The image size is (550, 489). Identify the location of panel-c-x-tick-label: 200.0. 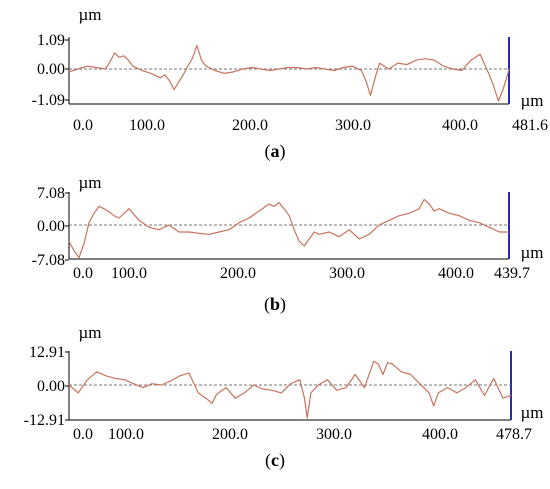
(230, 434).